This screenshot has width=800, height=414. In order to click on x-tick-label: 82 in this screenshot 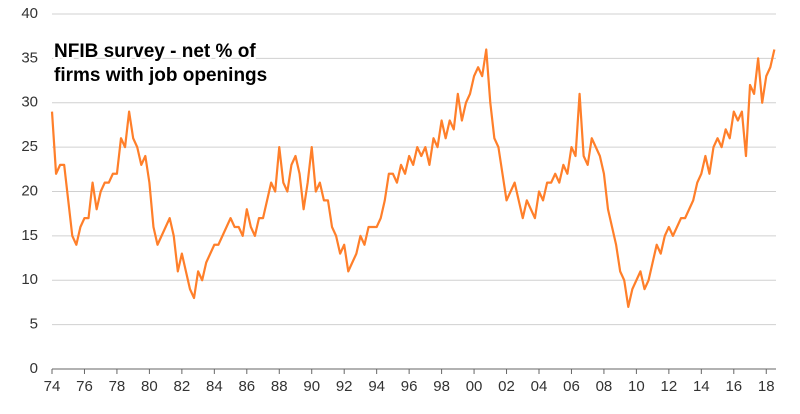, I will do `click(182, 386)`.